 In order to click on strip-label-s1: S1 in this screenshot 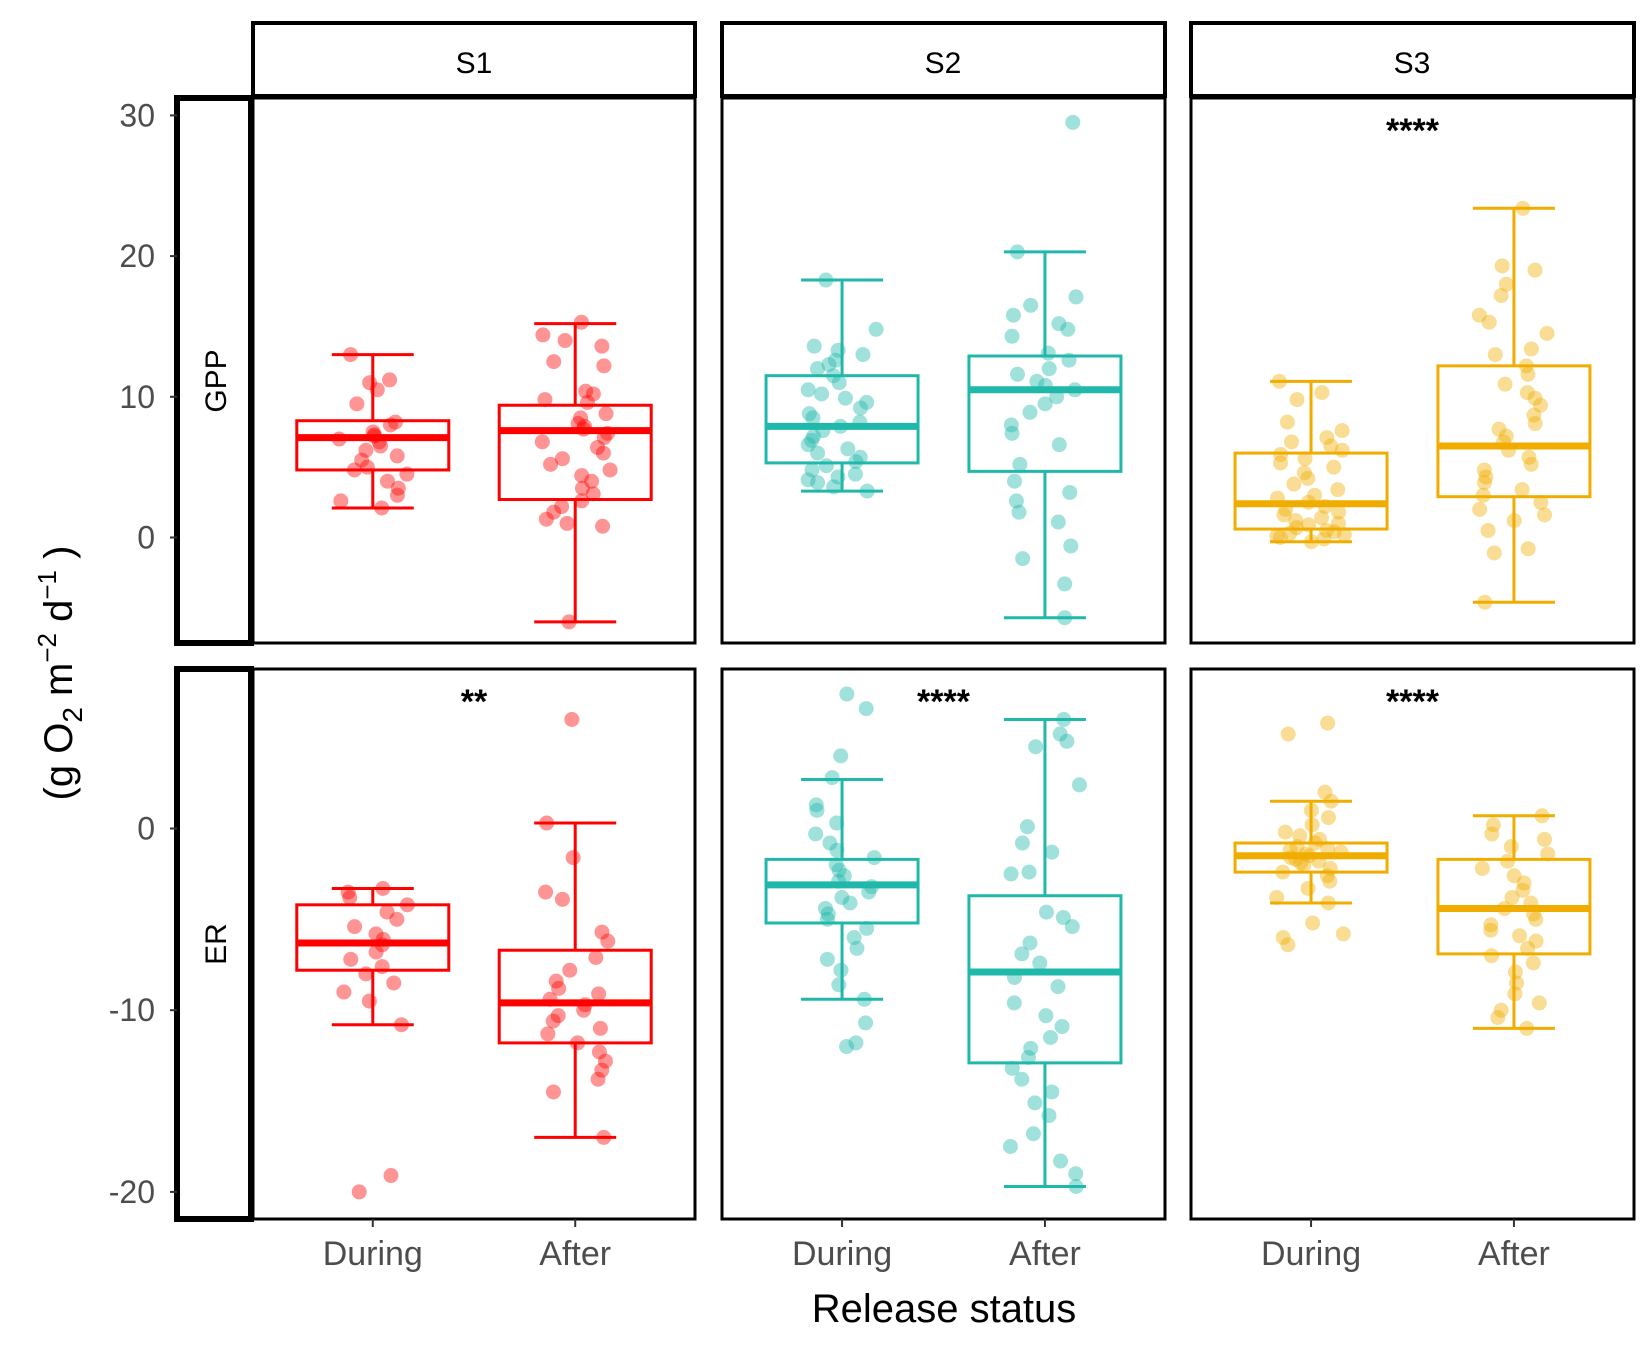, I will do `click(474, 63)`.